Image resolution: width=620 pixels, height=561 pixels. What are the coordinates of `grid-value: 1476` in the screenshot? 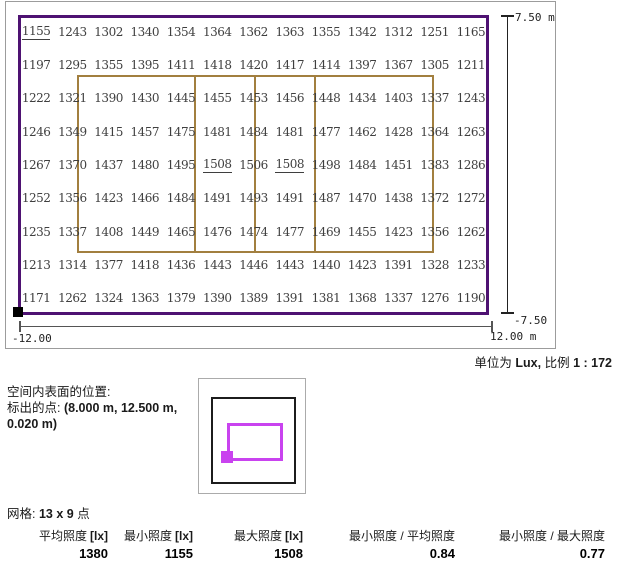 It's located at (217, 231).